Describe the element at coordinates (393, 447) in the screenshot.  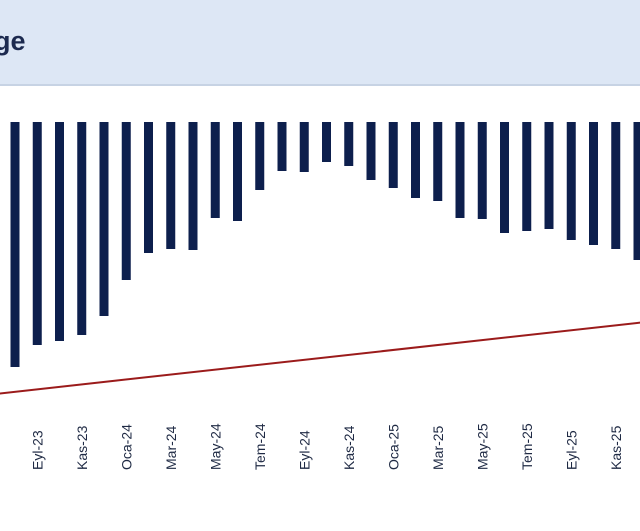
I see `x-tick-label: Oca-25` at that location.